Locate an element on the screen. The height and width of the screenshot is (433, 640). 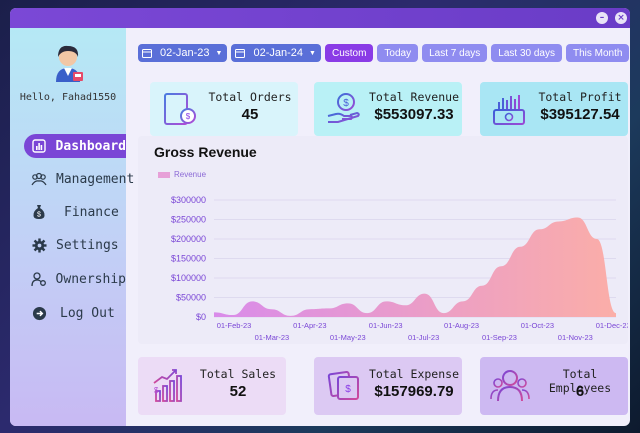
employees-icon is located at coordinates (510, 386).